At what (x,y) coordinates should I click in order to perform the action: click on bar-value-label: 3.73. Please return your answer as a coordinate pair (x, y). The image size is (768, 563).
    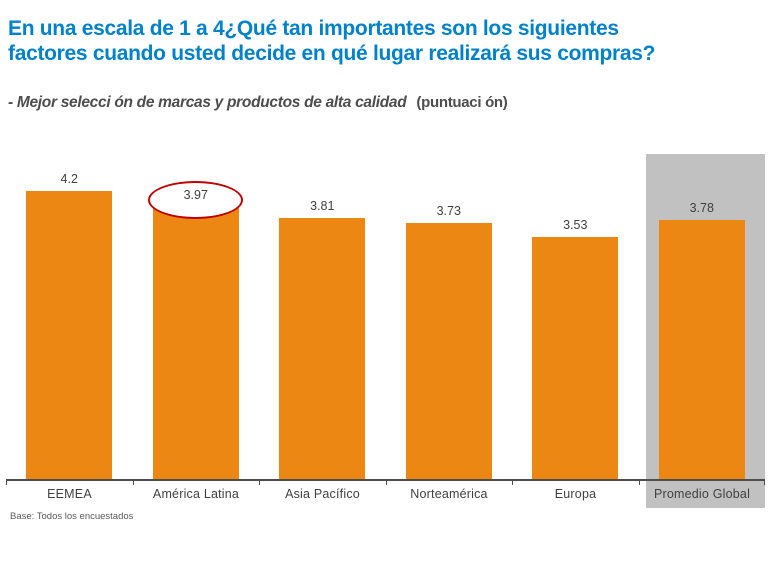
    Looking at the image, I should click on (448, 211).